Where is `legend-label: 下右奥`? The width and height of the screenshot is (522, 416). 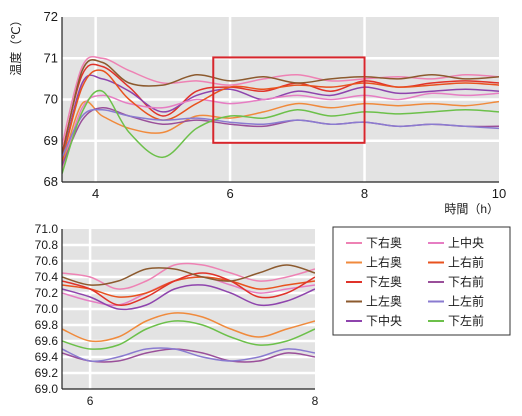 legend-label: 下右奥 is located at coordinates (384, 242).